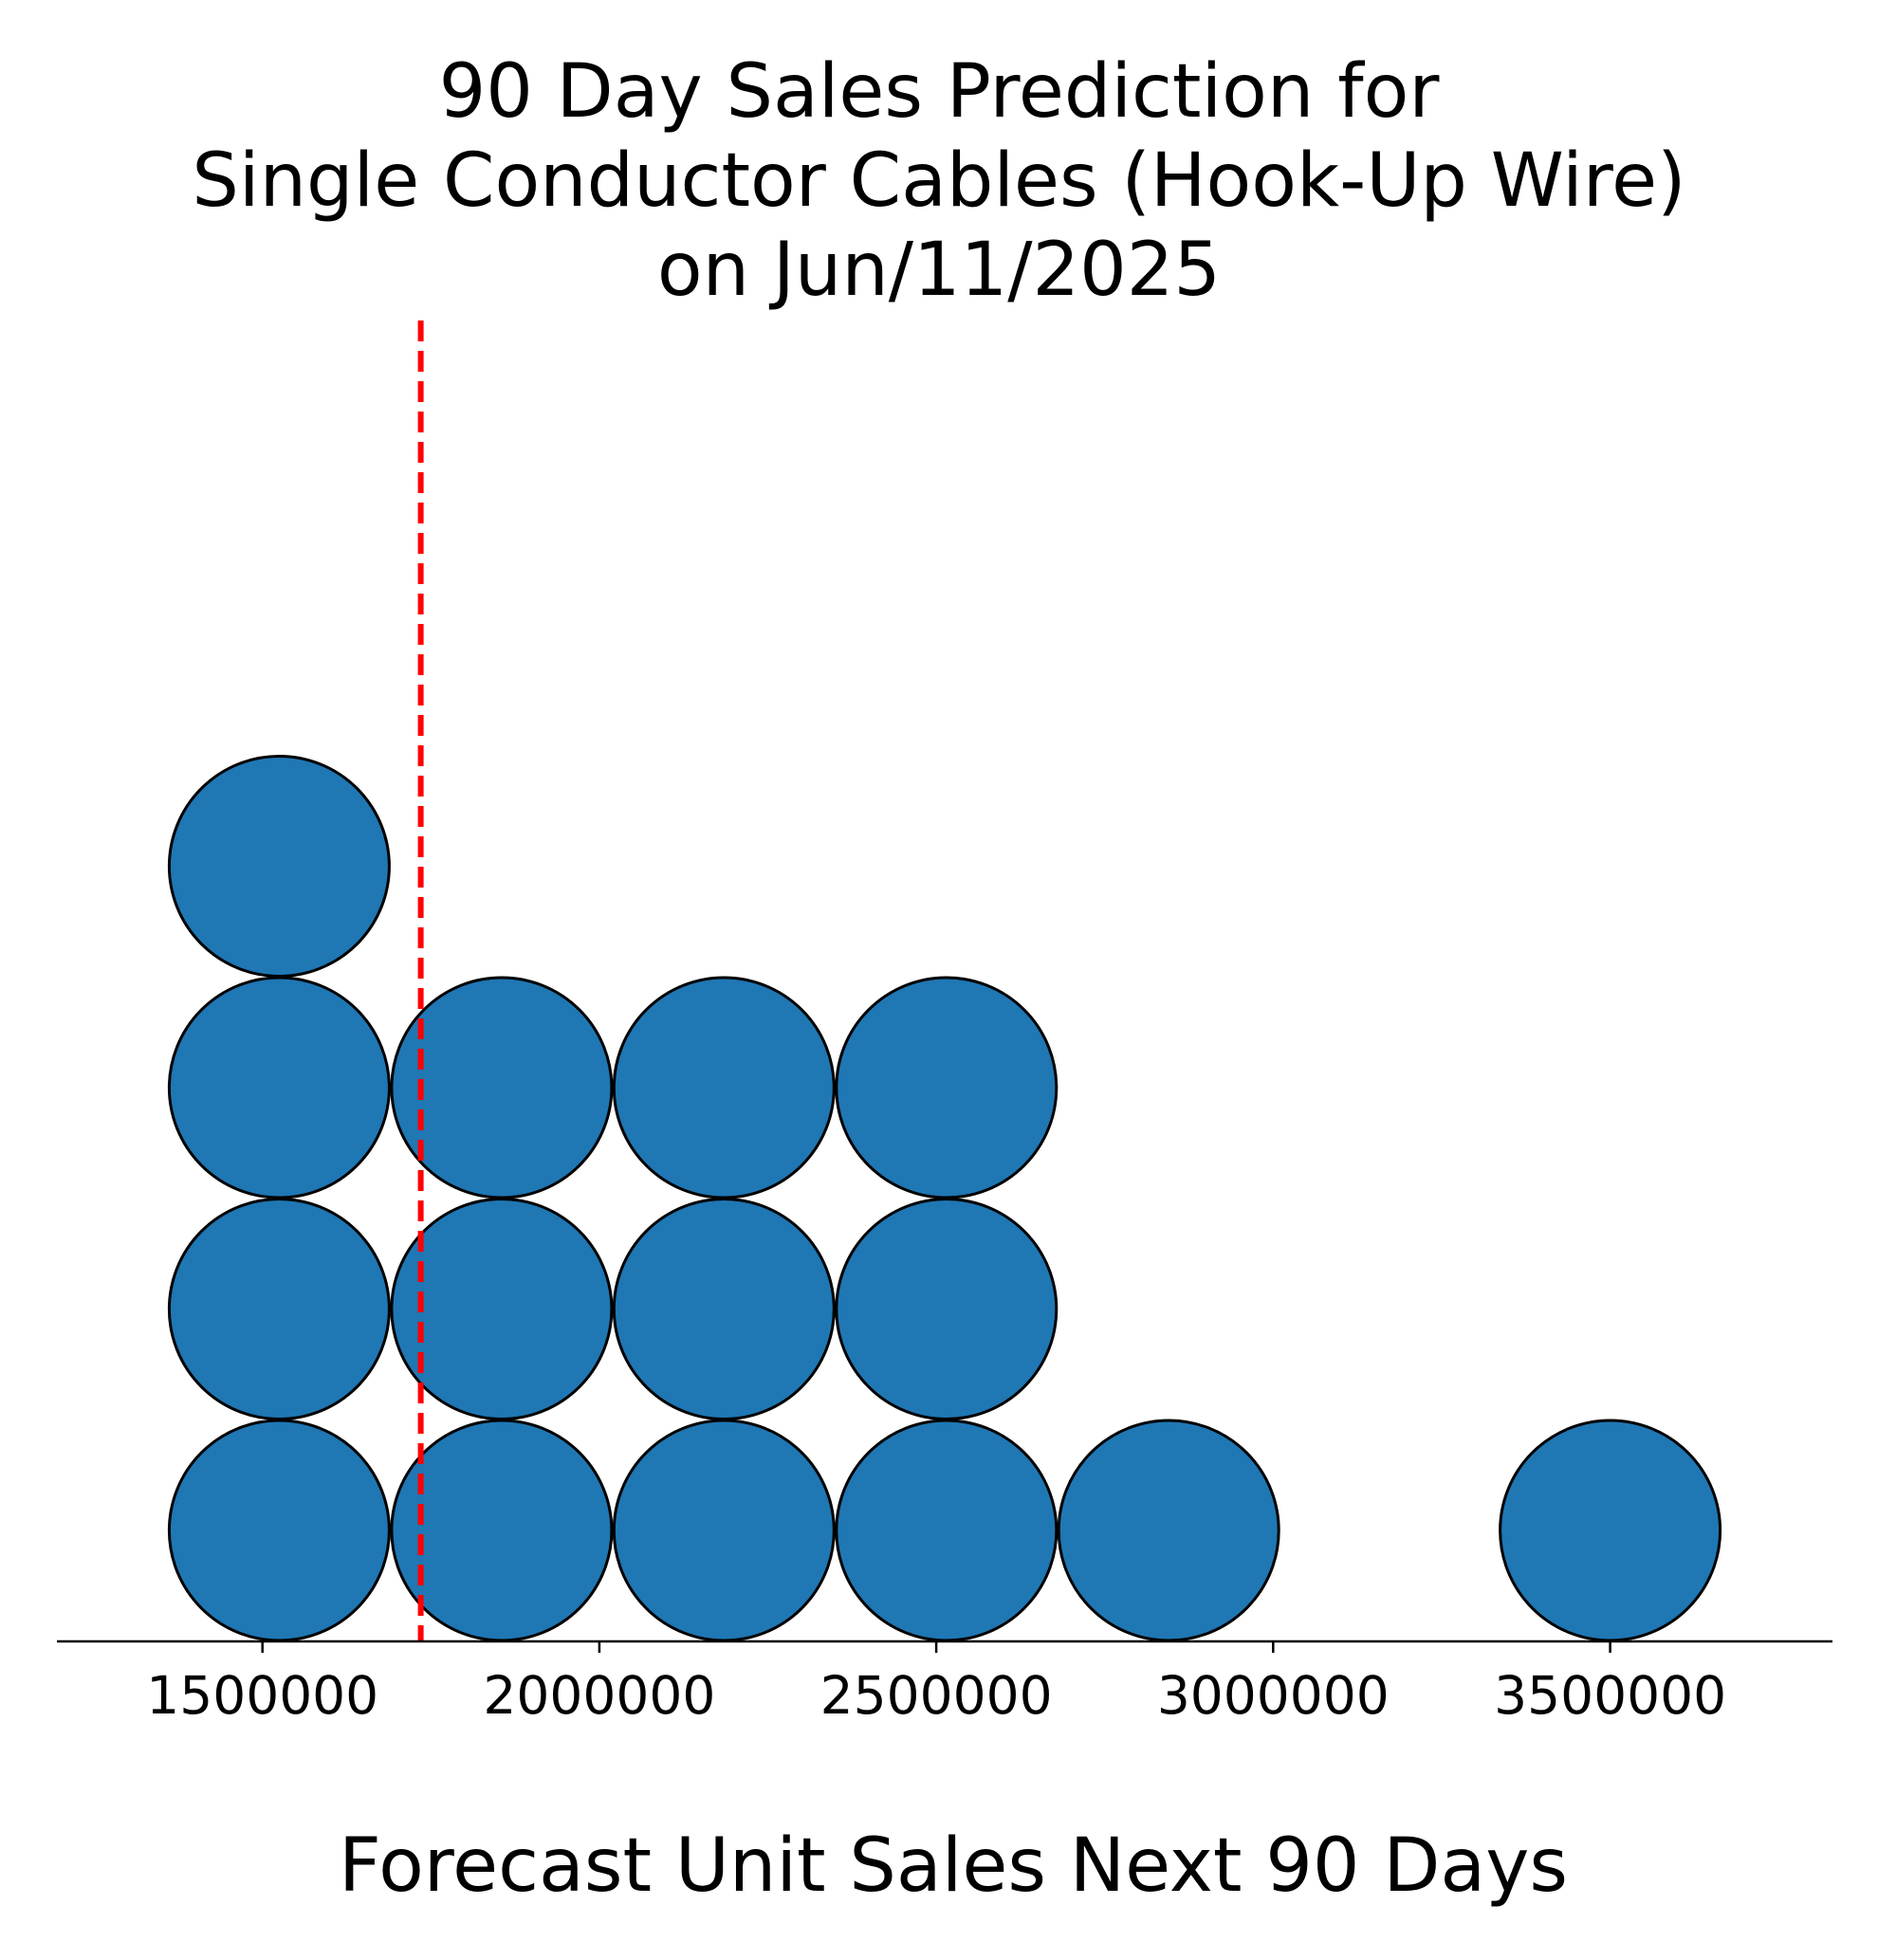 This screenshot has width=1878, height=1960. What do you see at coordinates (939, 270) in the screenshot?
I see `chart-title-line-3: on Jun/11/2025` at bounding box center [939, 270].